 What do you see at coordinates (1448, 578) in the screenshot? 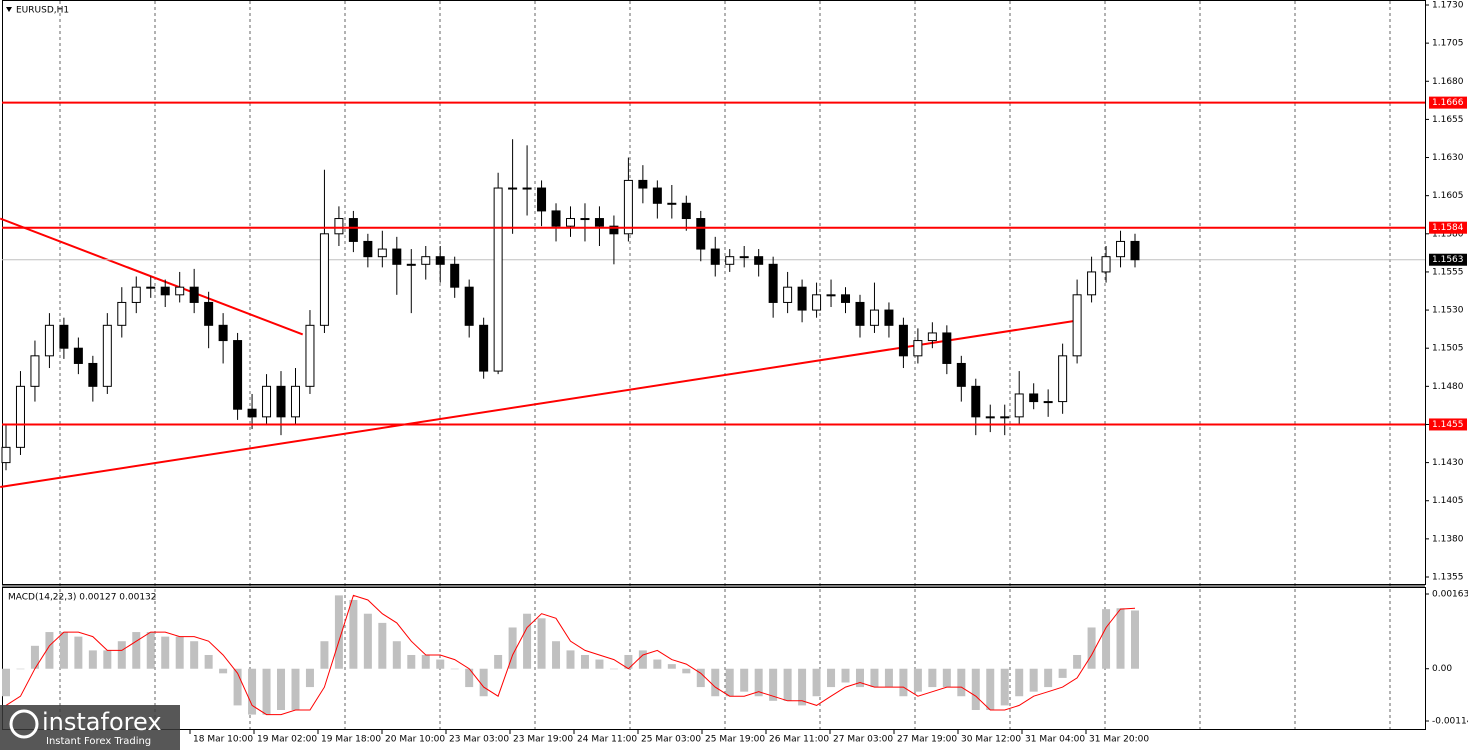
I see `y-tick-label: 1.1355` at bounding box center [1448, 578].